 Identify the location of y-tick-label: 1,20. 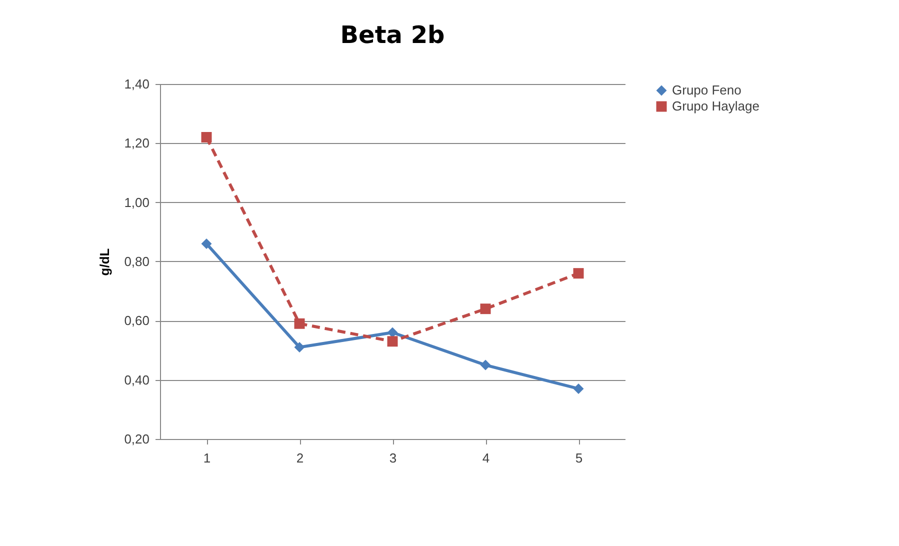
(137, 143).